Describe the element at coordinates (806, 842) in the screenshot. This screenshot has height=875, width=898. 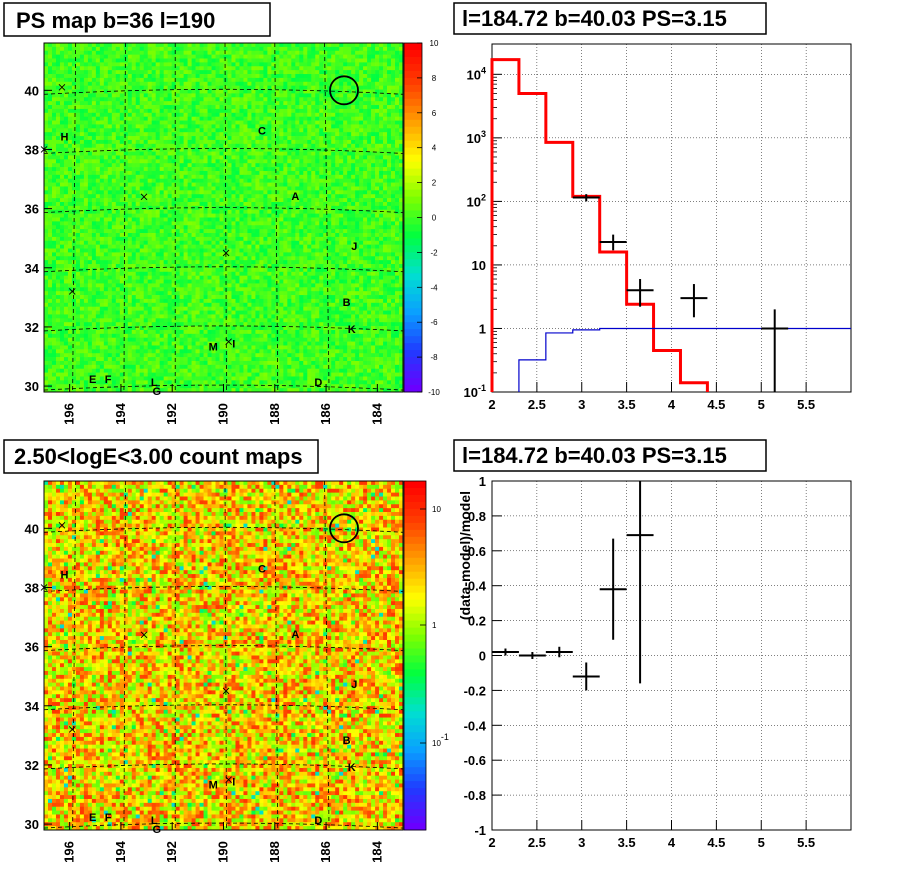
I see `x-tick-label: 5.5` at that location.